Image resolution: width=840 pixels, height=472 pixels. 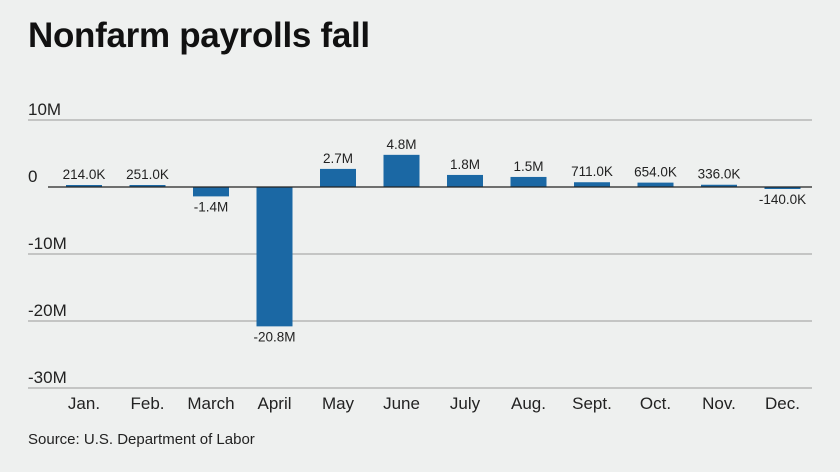 I want to click on data-label: 336.0K, so click(x=719, y=174).